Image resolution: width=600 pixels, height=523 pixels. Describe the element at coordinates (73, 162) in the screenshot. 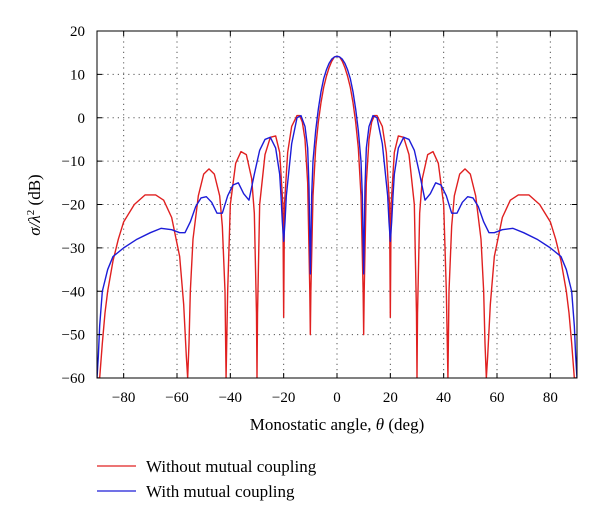

I see `y-tick-label: −10` at that location.